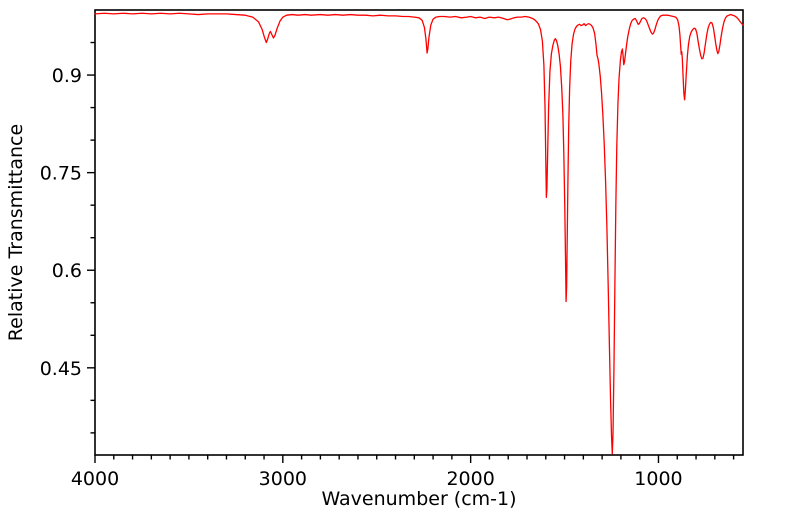 The image size is (799, 516). What do you see at coordinates (61, 174) in the screenshot?
I see `y-tick-label: 0.75` at bounding box center [61, 174].